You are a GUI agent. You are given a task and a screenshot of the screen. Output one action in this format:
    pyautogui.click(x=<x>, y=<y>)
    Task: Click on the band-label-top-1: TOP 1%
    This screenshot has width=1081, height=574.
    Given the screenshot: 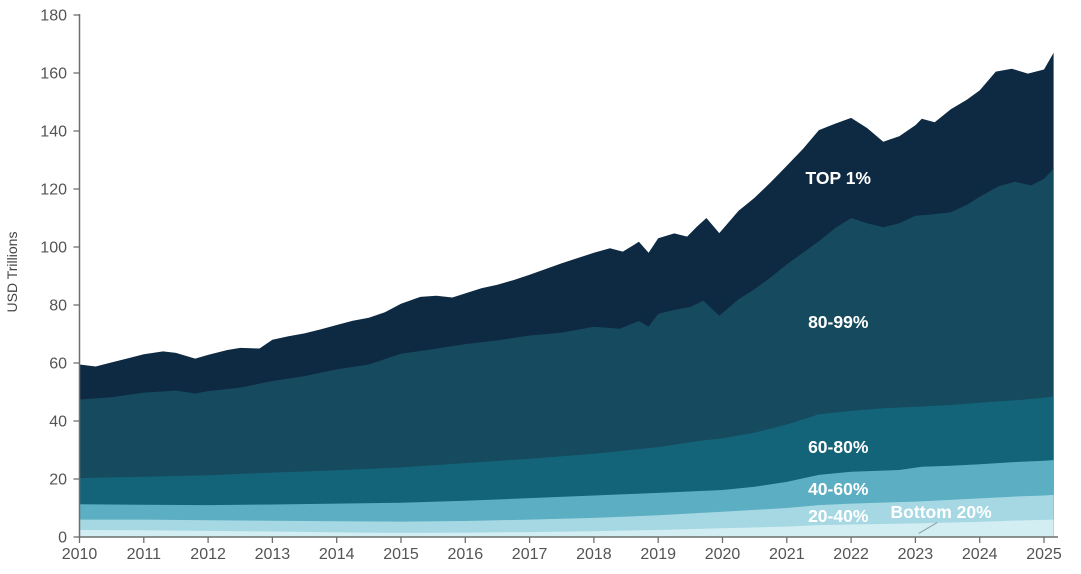 What is the action you would take?
    pyautogui.click(x=838, y=178)
    